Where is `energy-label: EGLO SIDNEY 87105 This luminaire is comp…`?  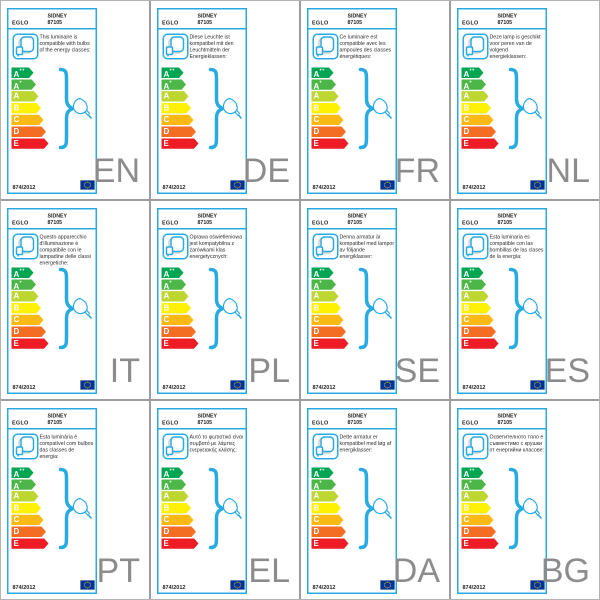 energy-label: EGLO SIDNEY 87105 This luminaire is comp… is located at coordinates (52, 101).